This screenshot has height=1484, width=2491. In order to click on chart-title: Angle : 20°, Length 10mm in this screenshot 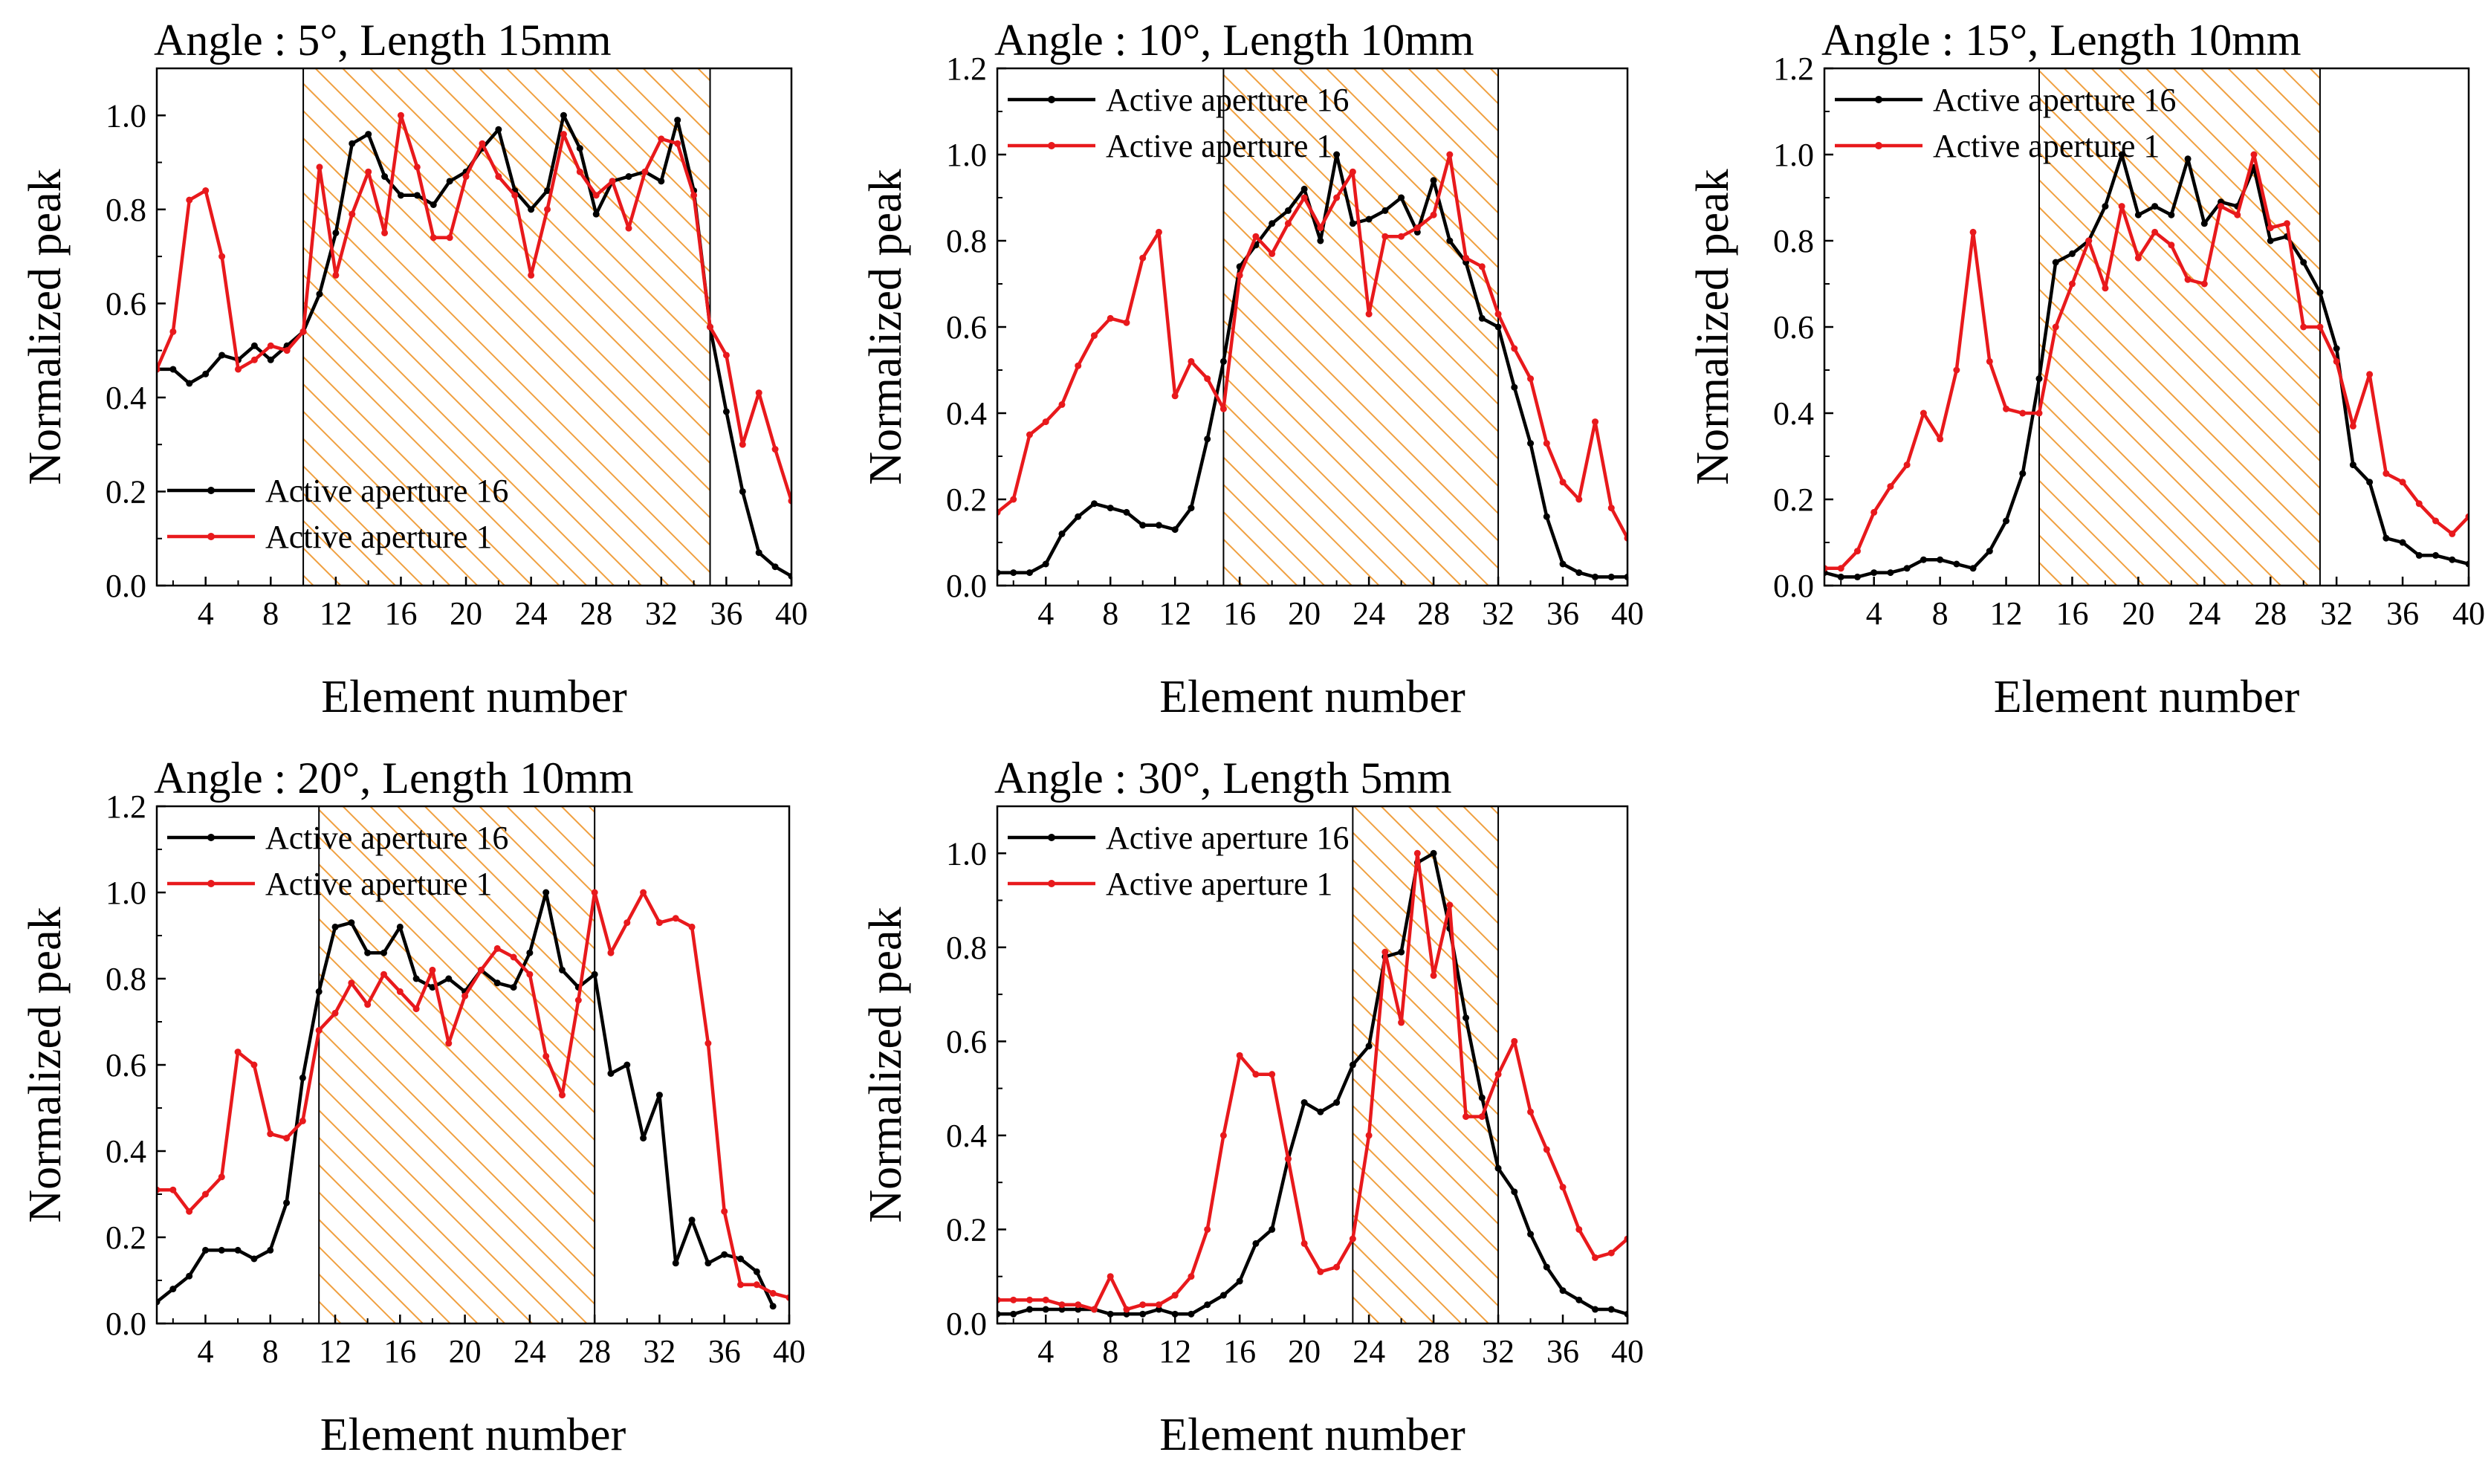, I will do `click(394, 779)`.